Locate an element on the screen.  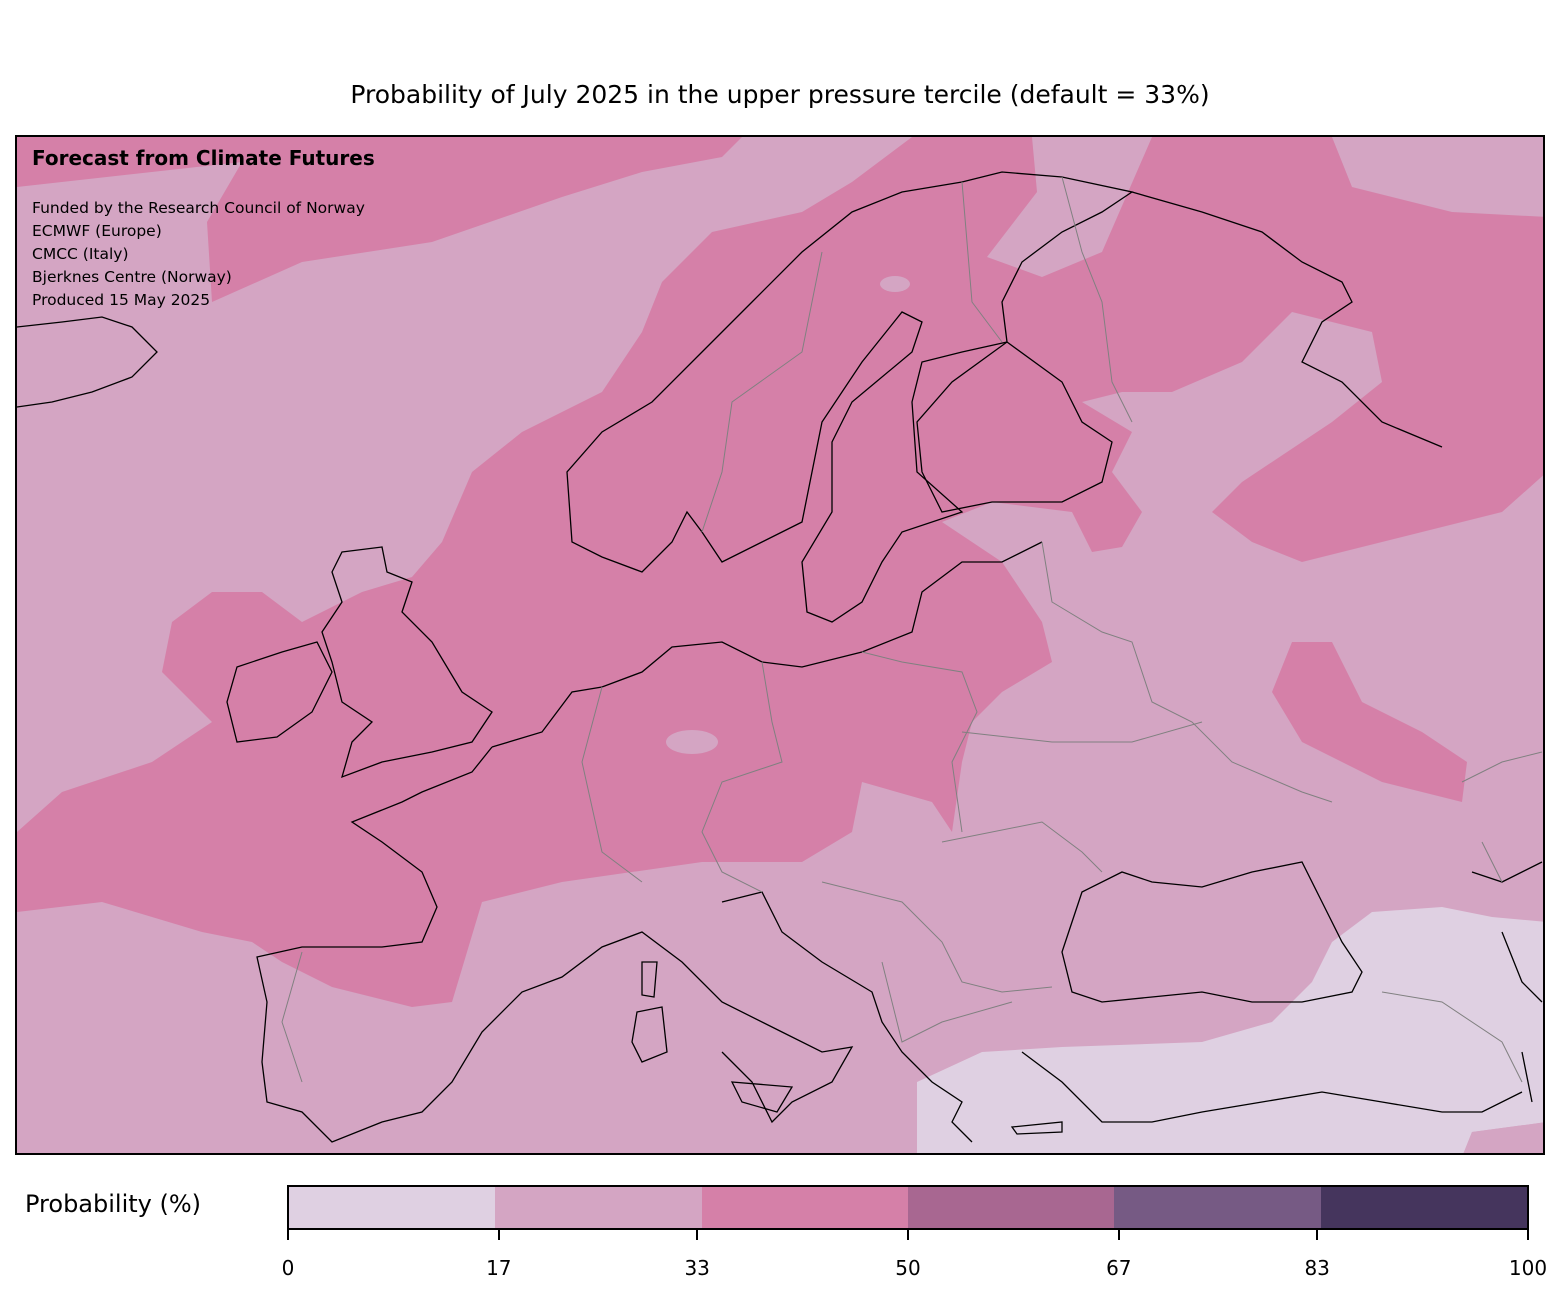
coast-scandinavia is located at coordinates (850, 397).